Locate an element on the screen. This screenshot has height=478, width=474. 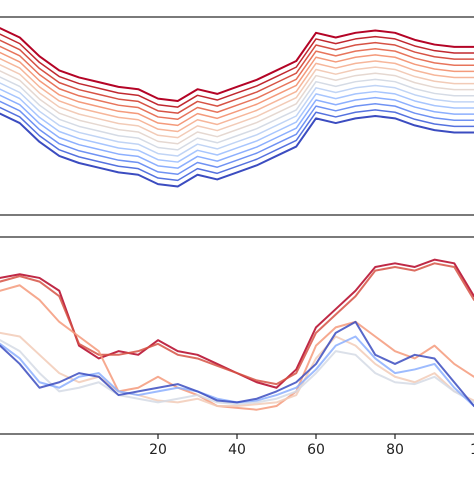
bottom-x-axis: 20 40 60 80 1 is located at coordinates (311, 446).